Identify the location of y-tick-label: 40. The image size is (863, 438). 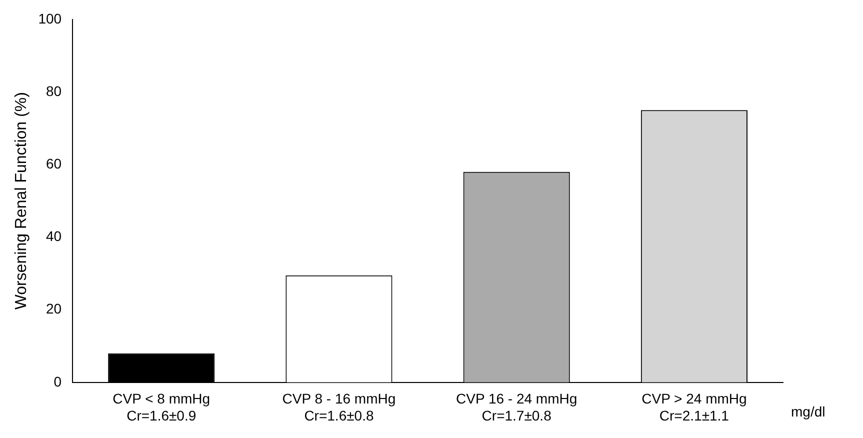
(54, 236).